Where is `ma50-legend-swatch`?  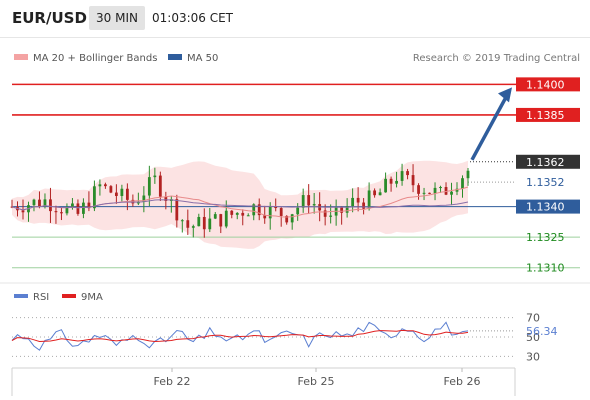 ma50-legend-swatch is located at coordinates (175, 57).